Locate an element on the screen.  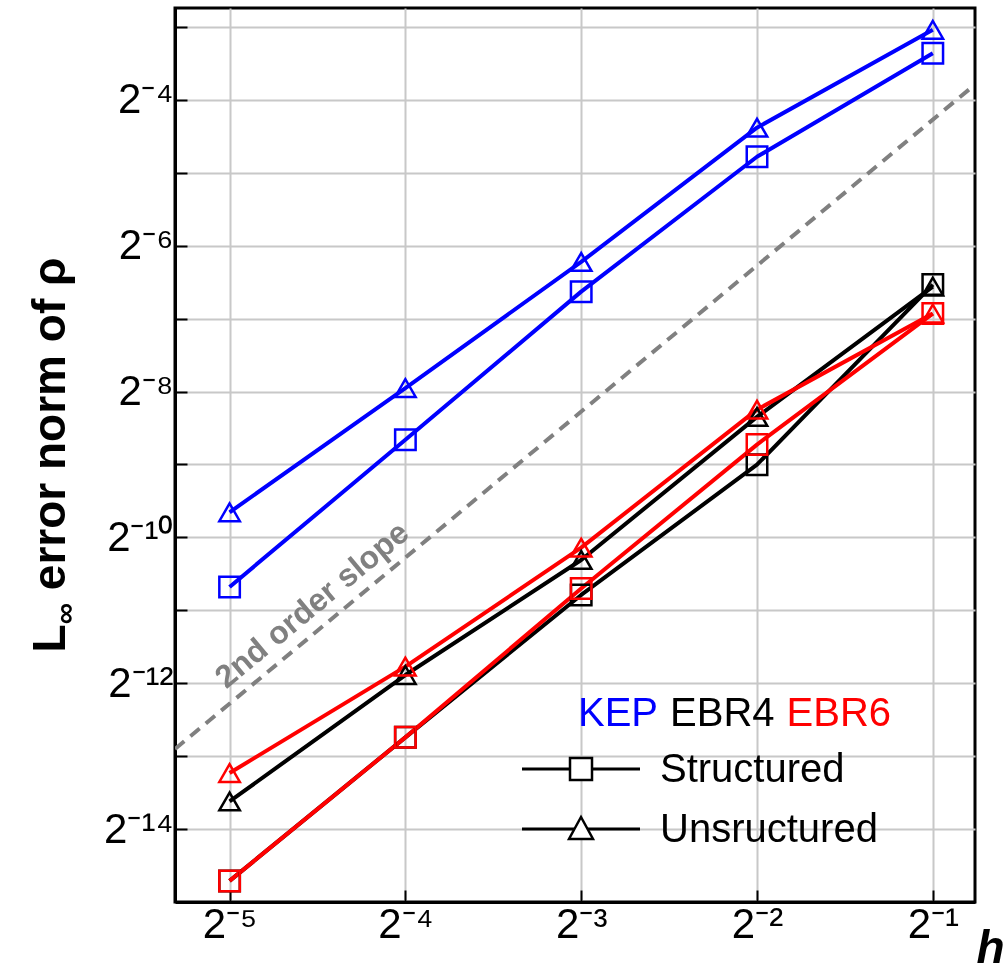
x-tick-label: 2⁻⁵ is located at coordinates (230, 923).